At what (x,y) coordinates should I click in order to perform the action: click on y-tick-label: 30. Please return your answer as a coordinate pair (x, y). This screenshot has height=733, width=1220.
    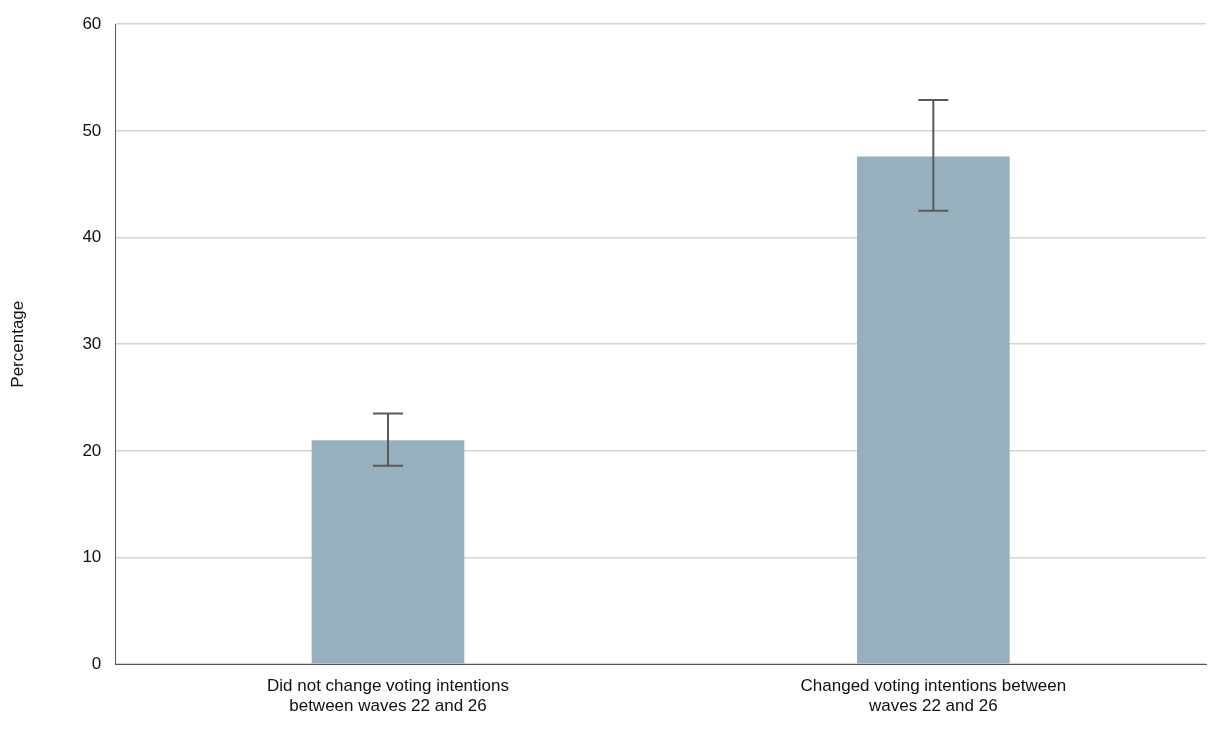
    Looking at the image, I should click on (92, 343).